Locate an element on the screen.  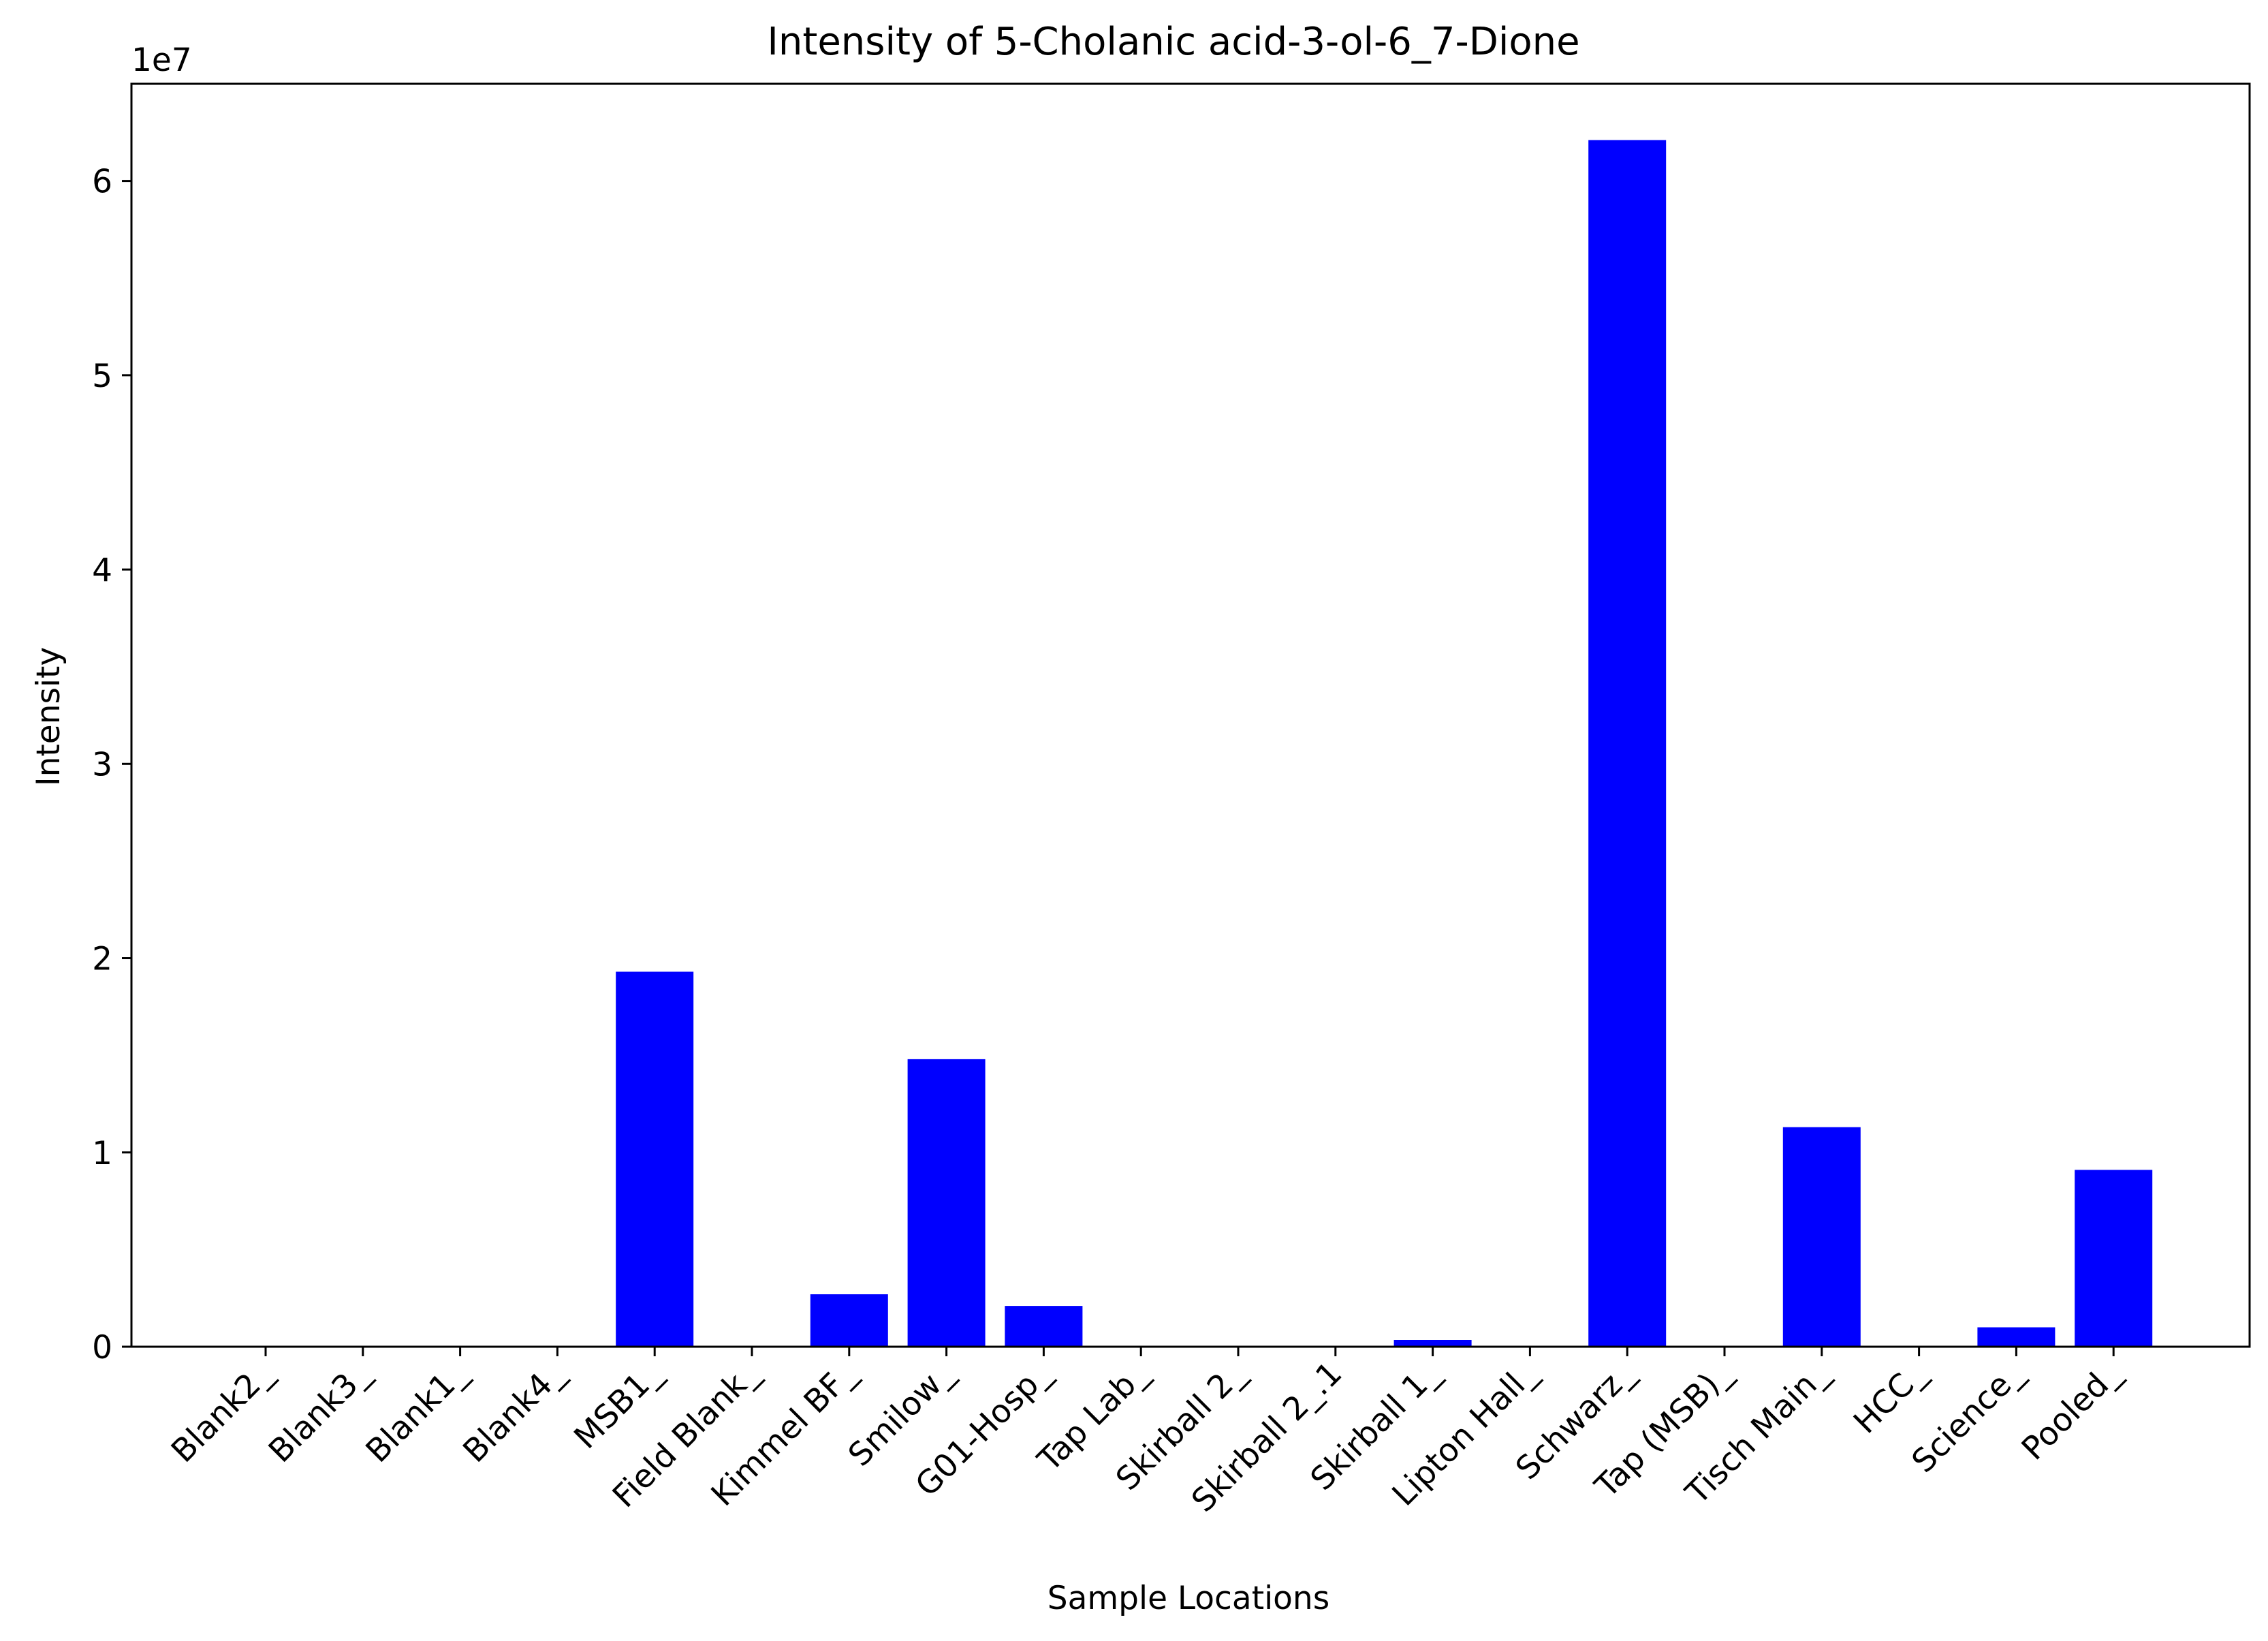
bar-tisch-main is located at coordinates (1821, 1237).